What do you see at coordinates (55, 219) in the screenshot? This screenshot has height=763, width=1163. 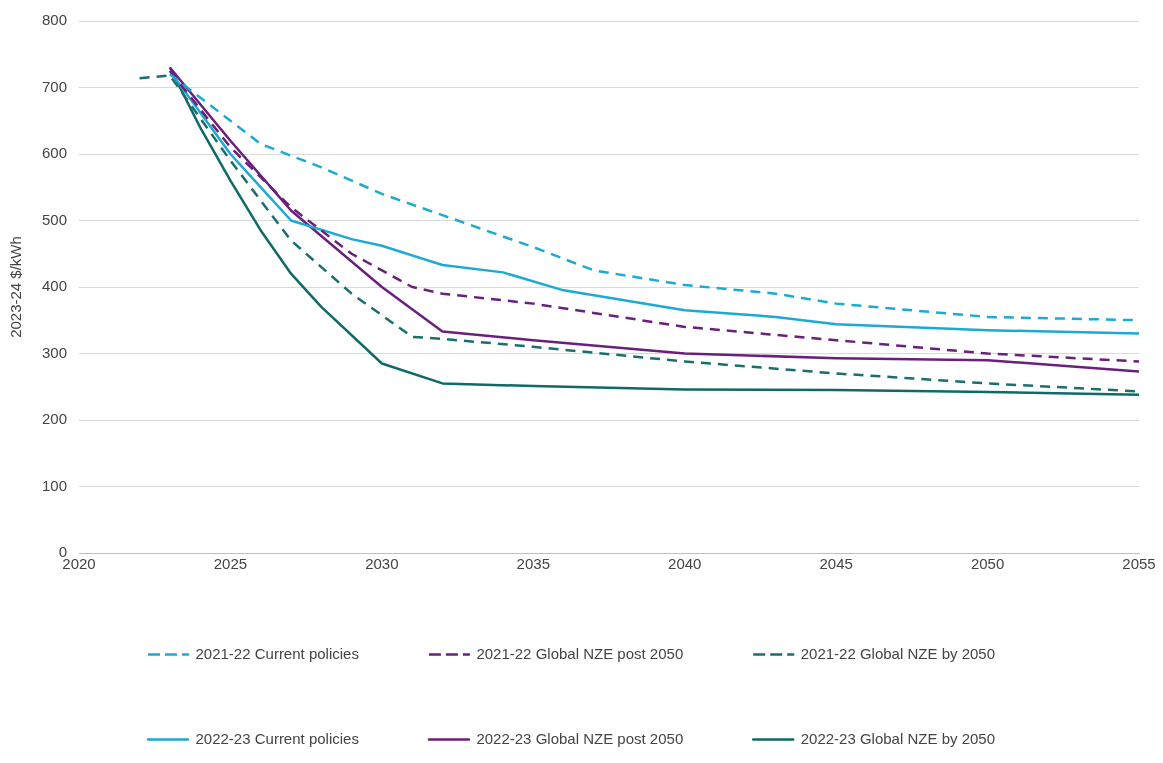 I see `y-tick-label: 500` at bounding box center [55, 219].